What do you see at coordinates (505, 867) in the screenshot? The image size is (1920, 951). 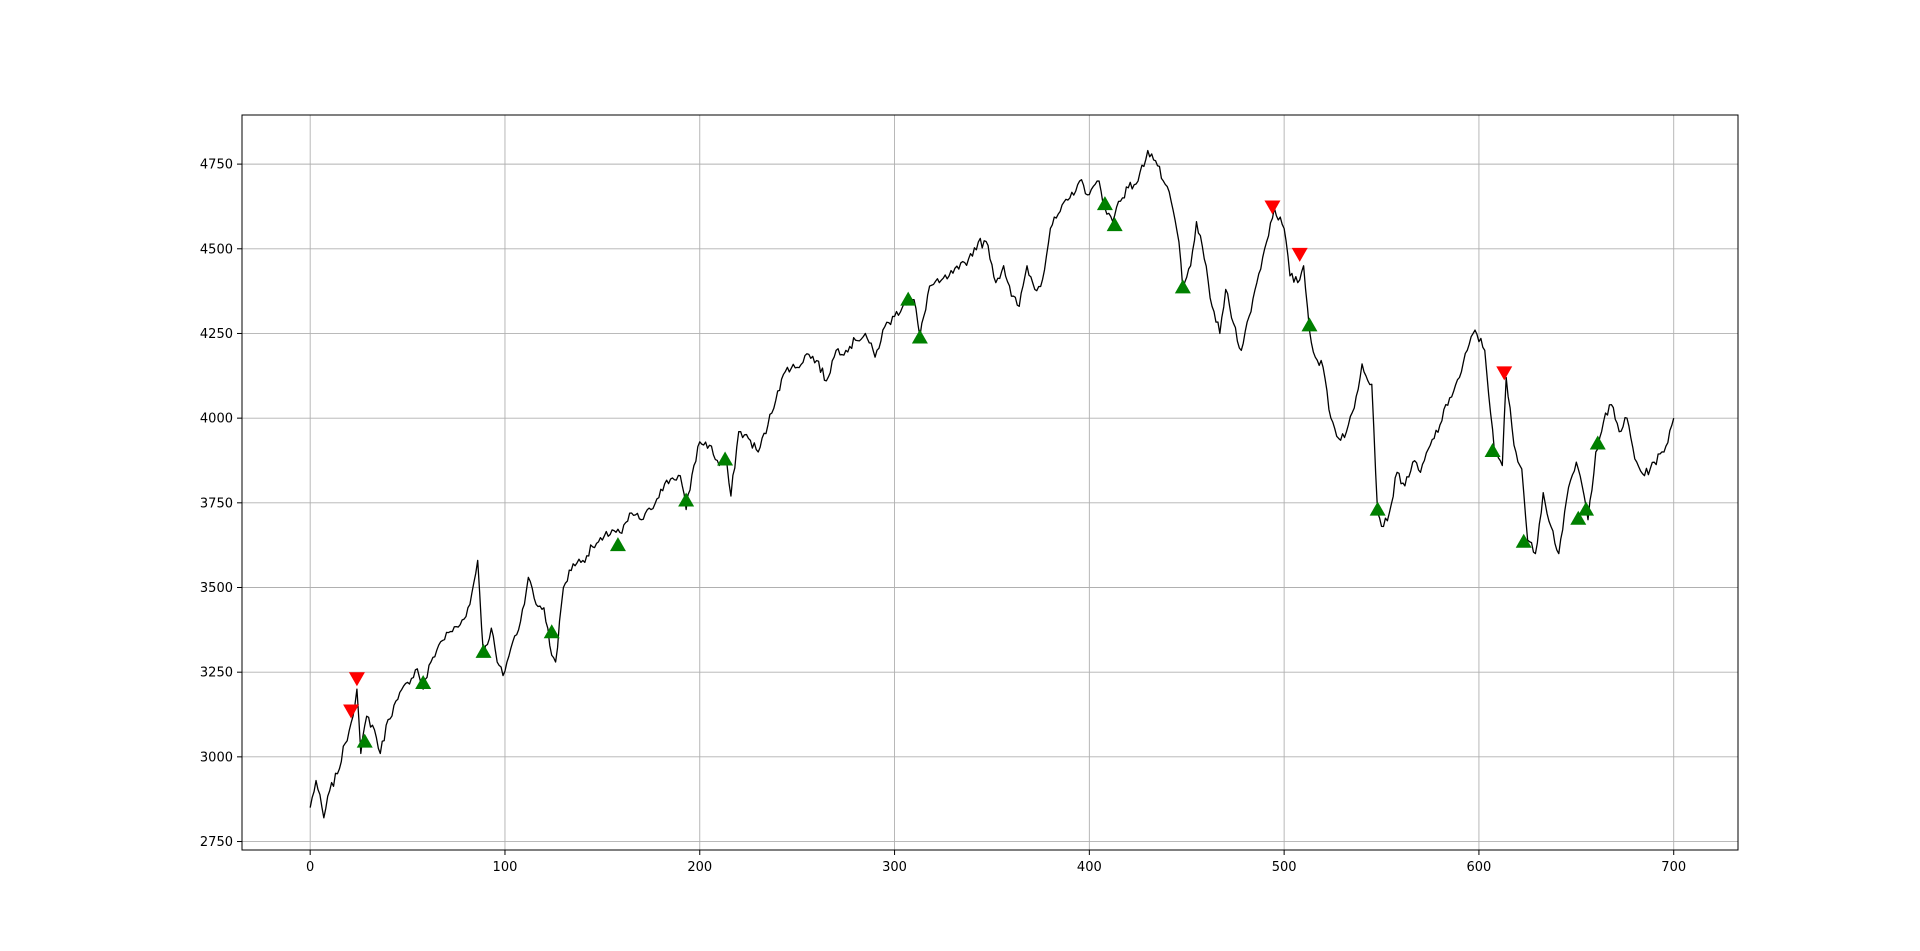 I see `x-tick-label: 100` at bounding box center [505, 867].